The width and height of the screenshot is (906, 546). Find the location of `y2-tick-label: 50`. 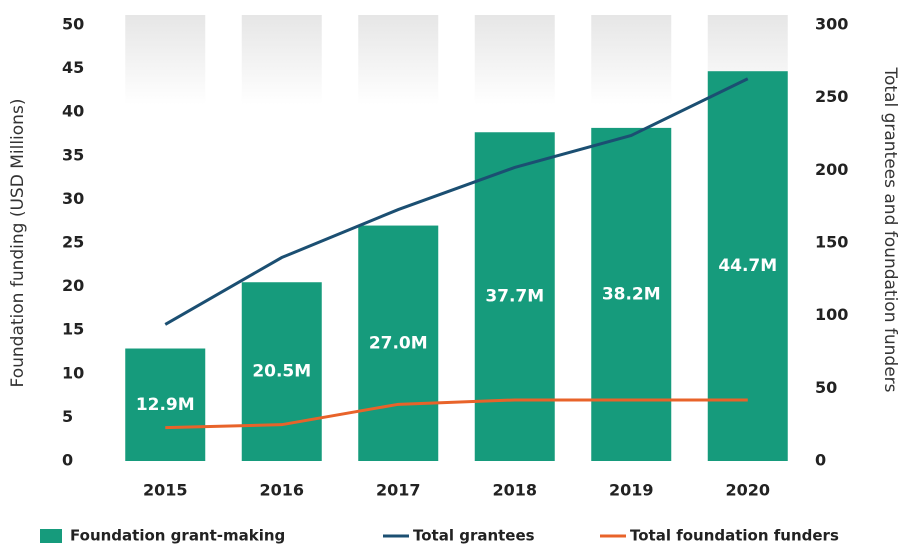

y2-tick-label: 50 is located at coordinates (826, 387).